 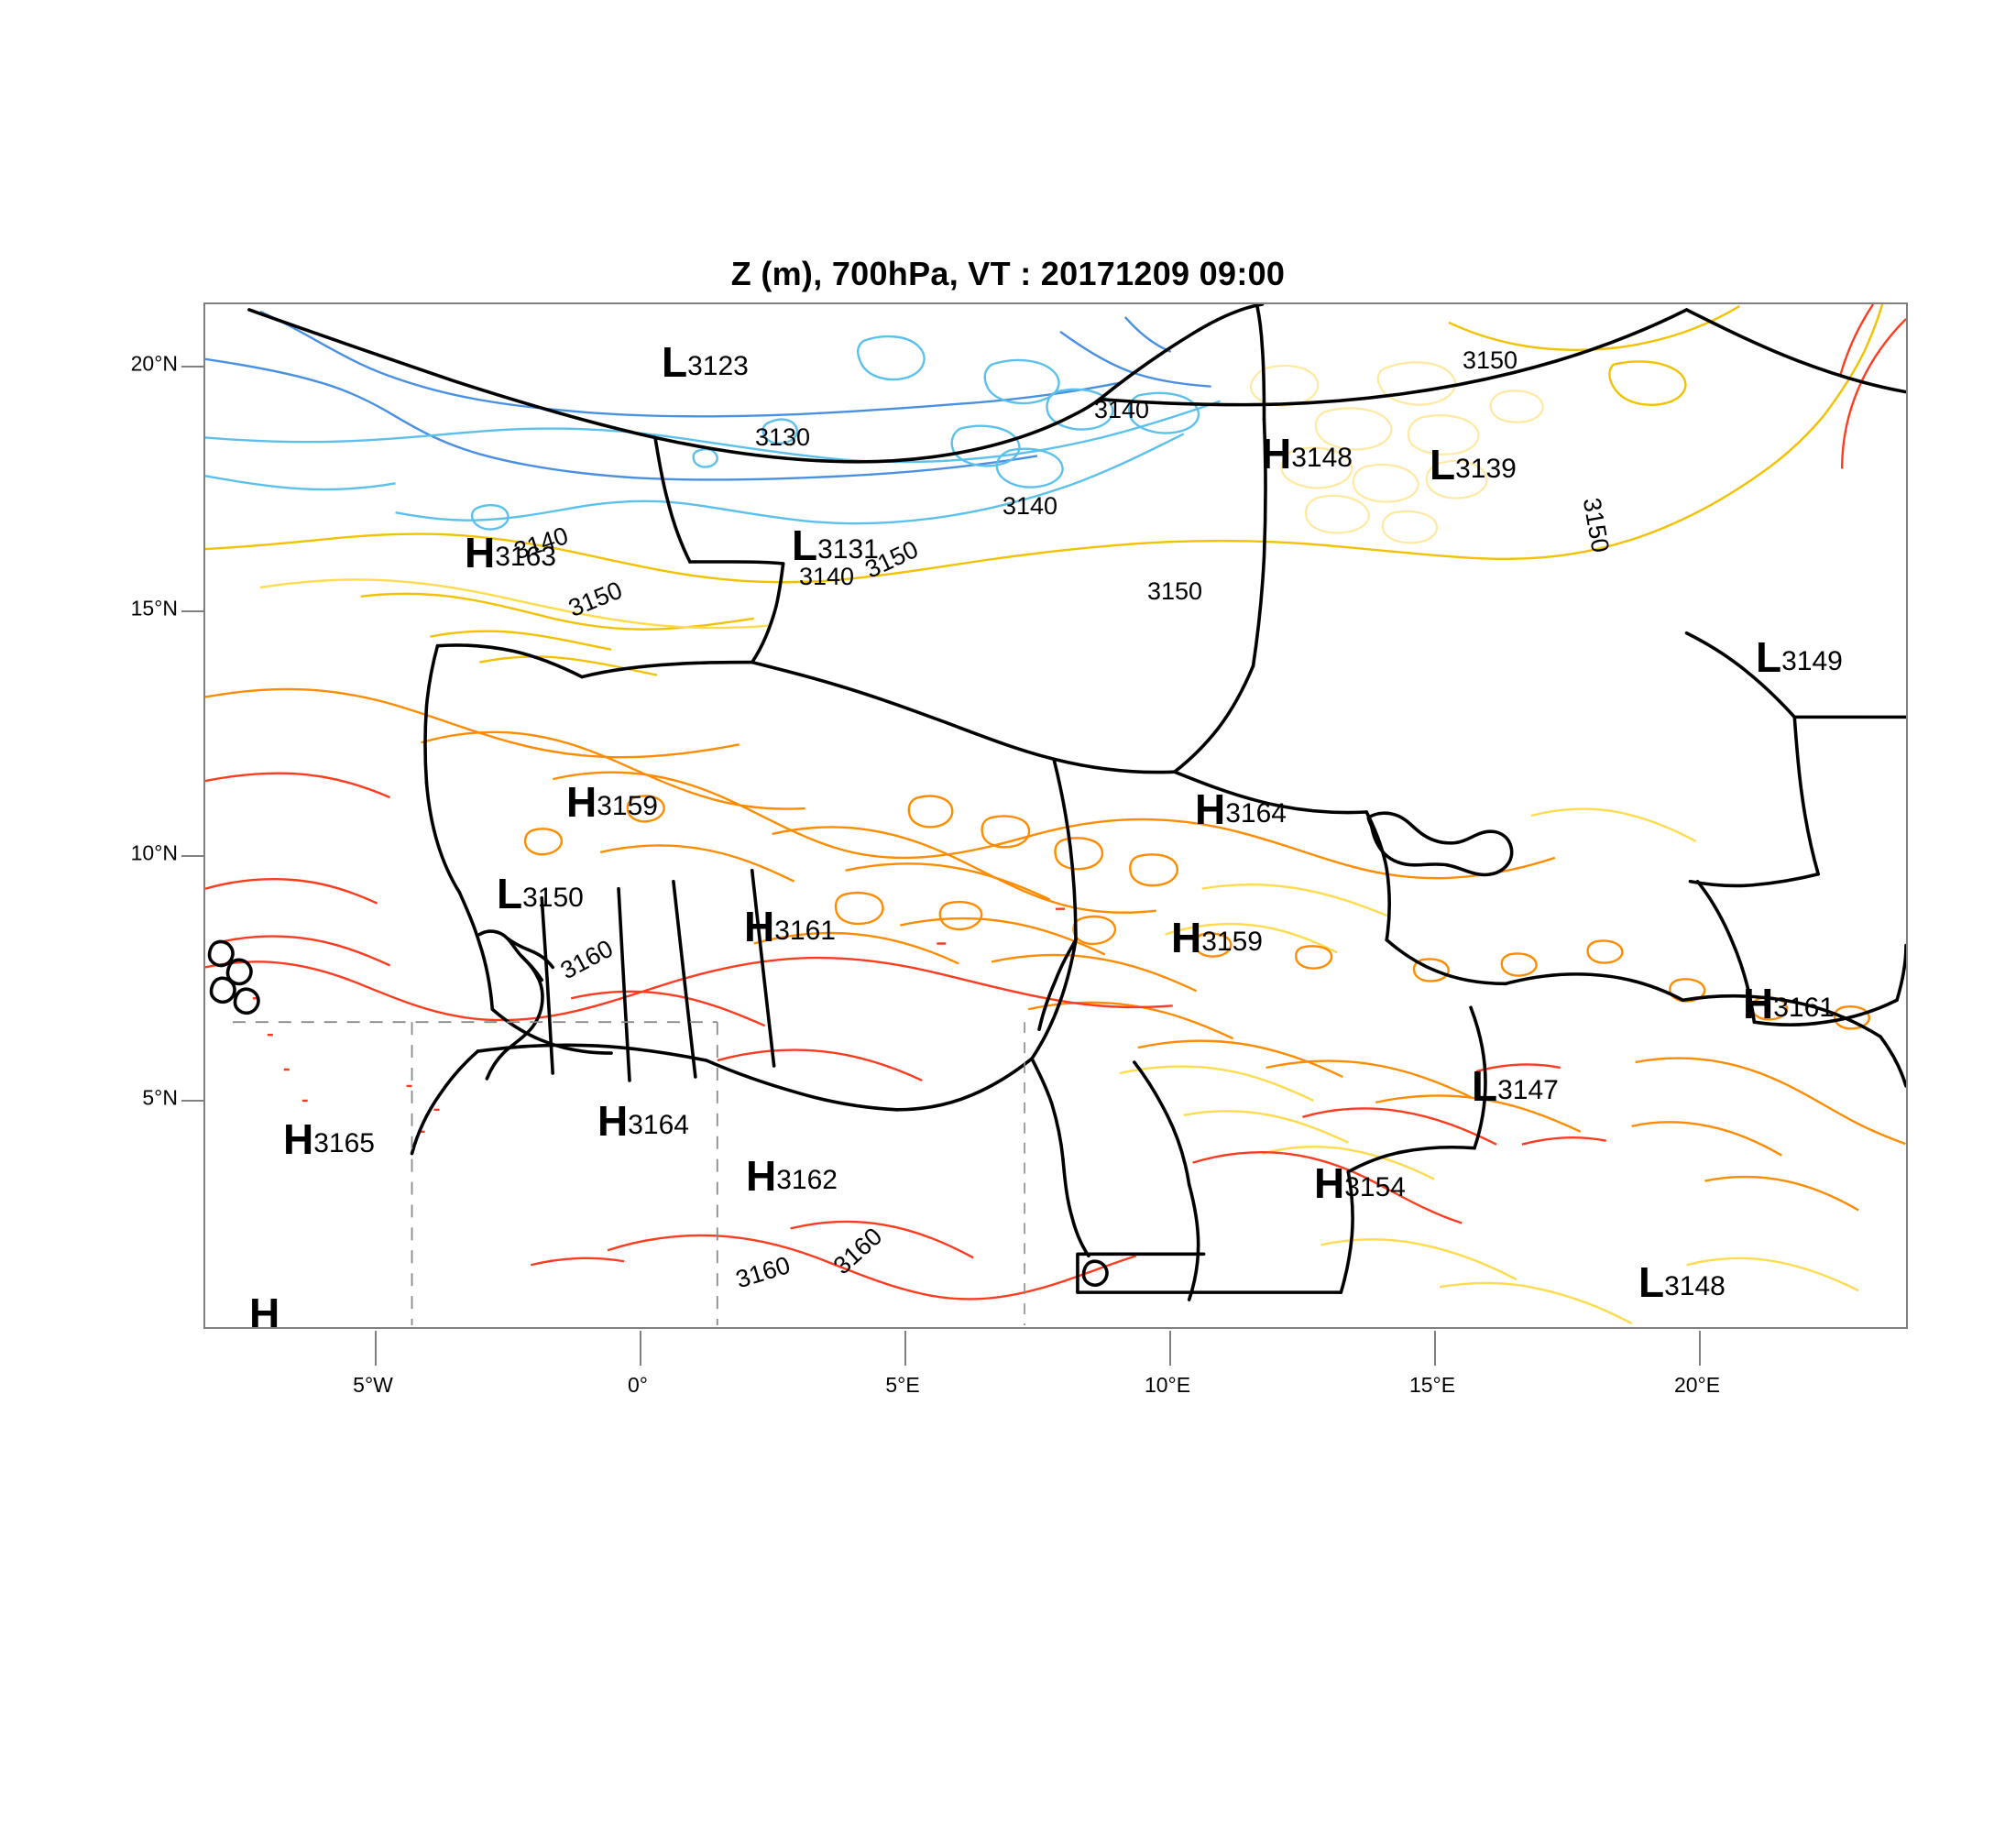 What do you see at coordinates (1170, 1348) in the screenshot?
I see `x-tick-10E` at bounding box center [1170, 1348].